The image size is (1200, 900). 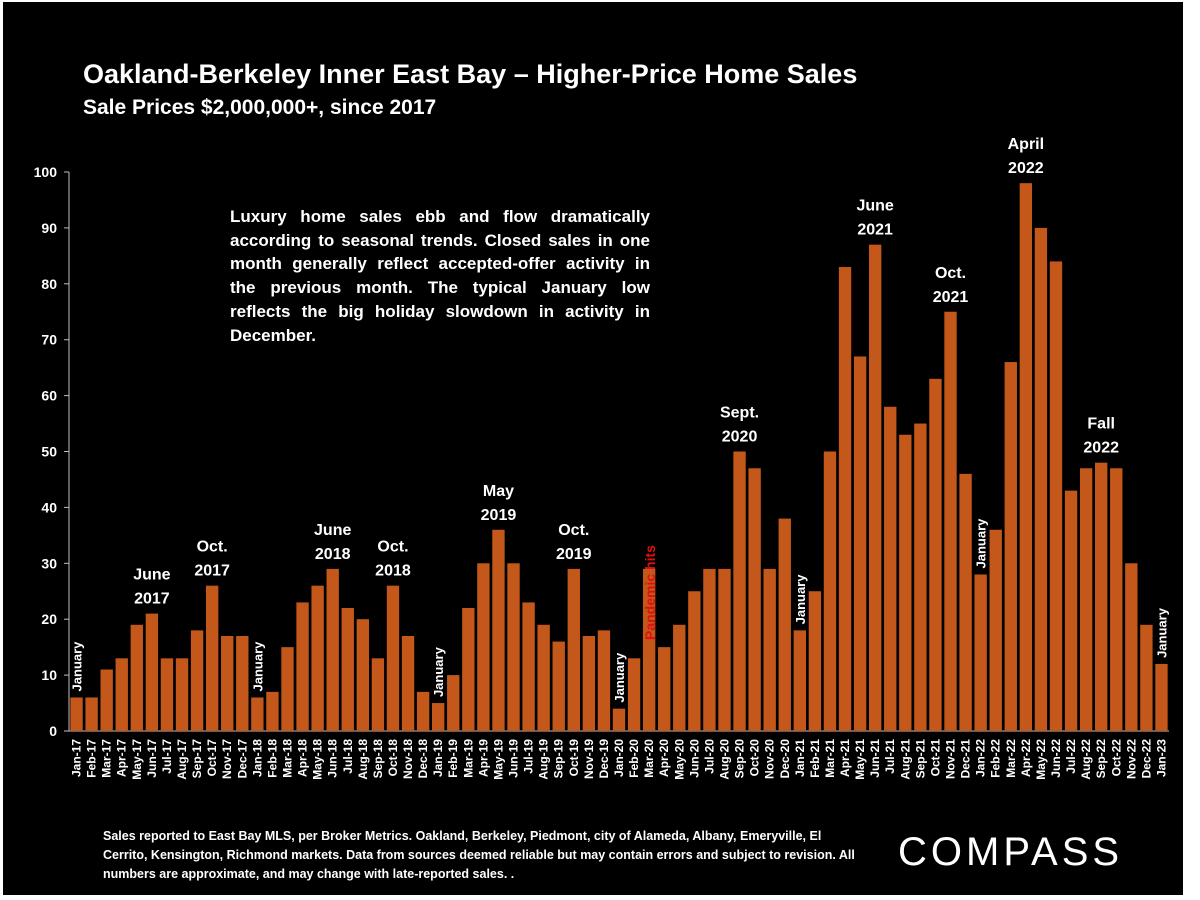 What do you see at coordinates (348, 756) in the screenshot?
I see `x-tick-label: Jul-18` at bounding box center [348, 756].